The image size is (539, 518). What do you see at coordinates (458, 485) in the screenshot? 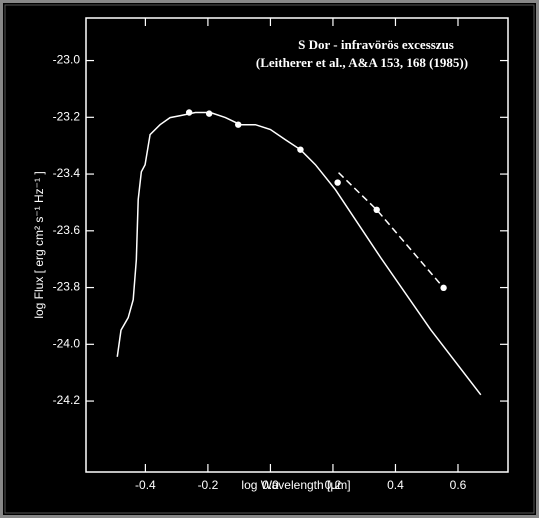
I see `x-tick-label: 0.6` at bounding box center [458, 485].